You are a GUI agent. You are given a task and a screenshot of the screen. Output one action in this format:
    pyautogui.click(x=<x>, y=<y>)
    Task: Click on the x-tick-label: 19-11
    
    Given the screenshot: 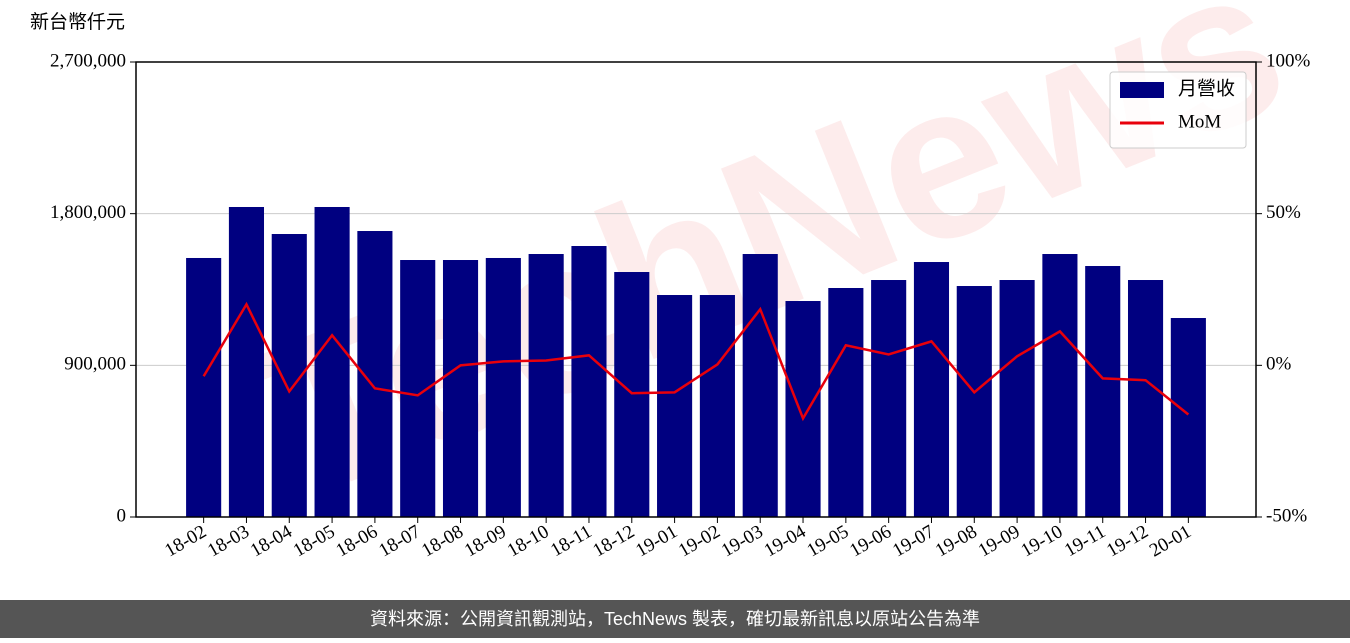 What is the action you would take?
    pyautogui.click(x=1085, y=541)
    